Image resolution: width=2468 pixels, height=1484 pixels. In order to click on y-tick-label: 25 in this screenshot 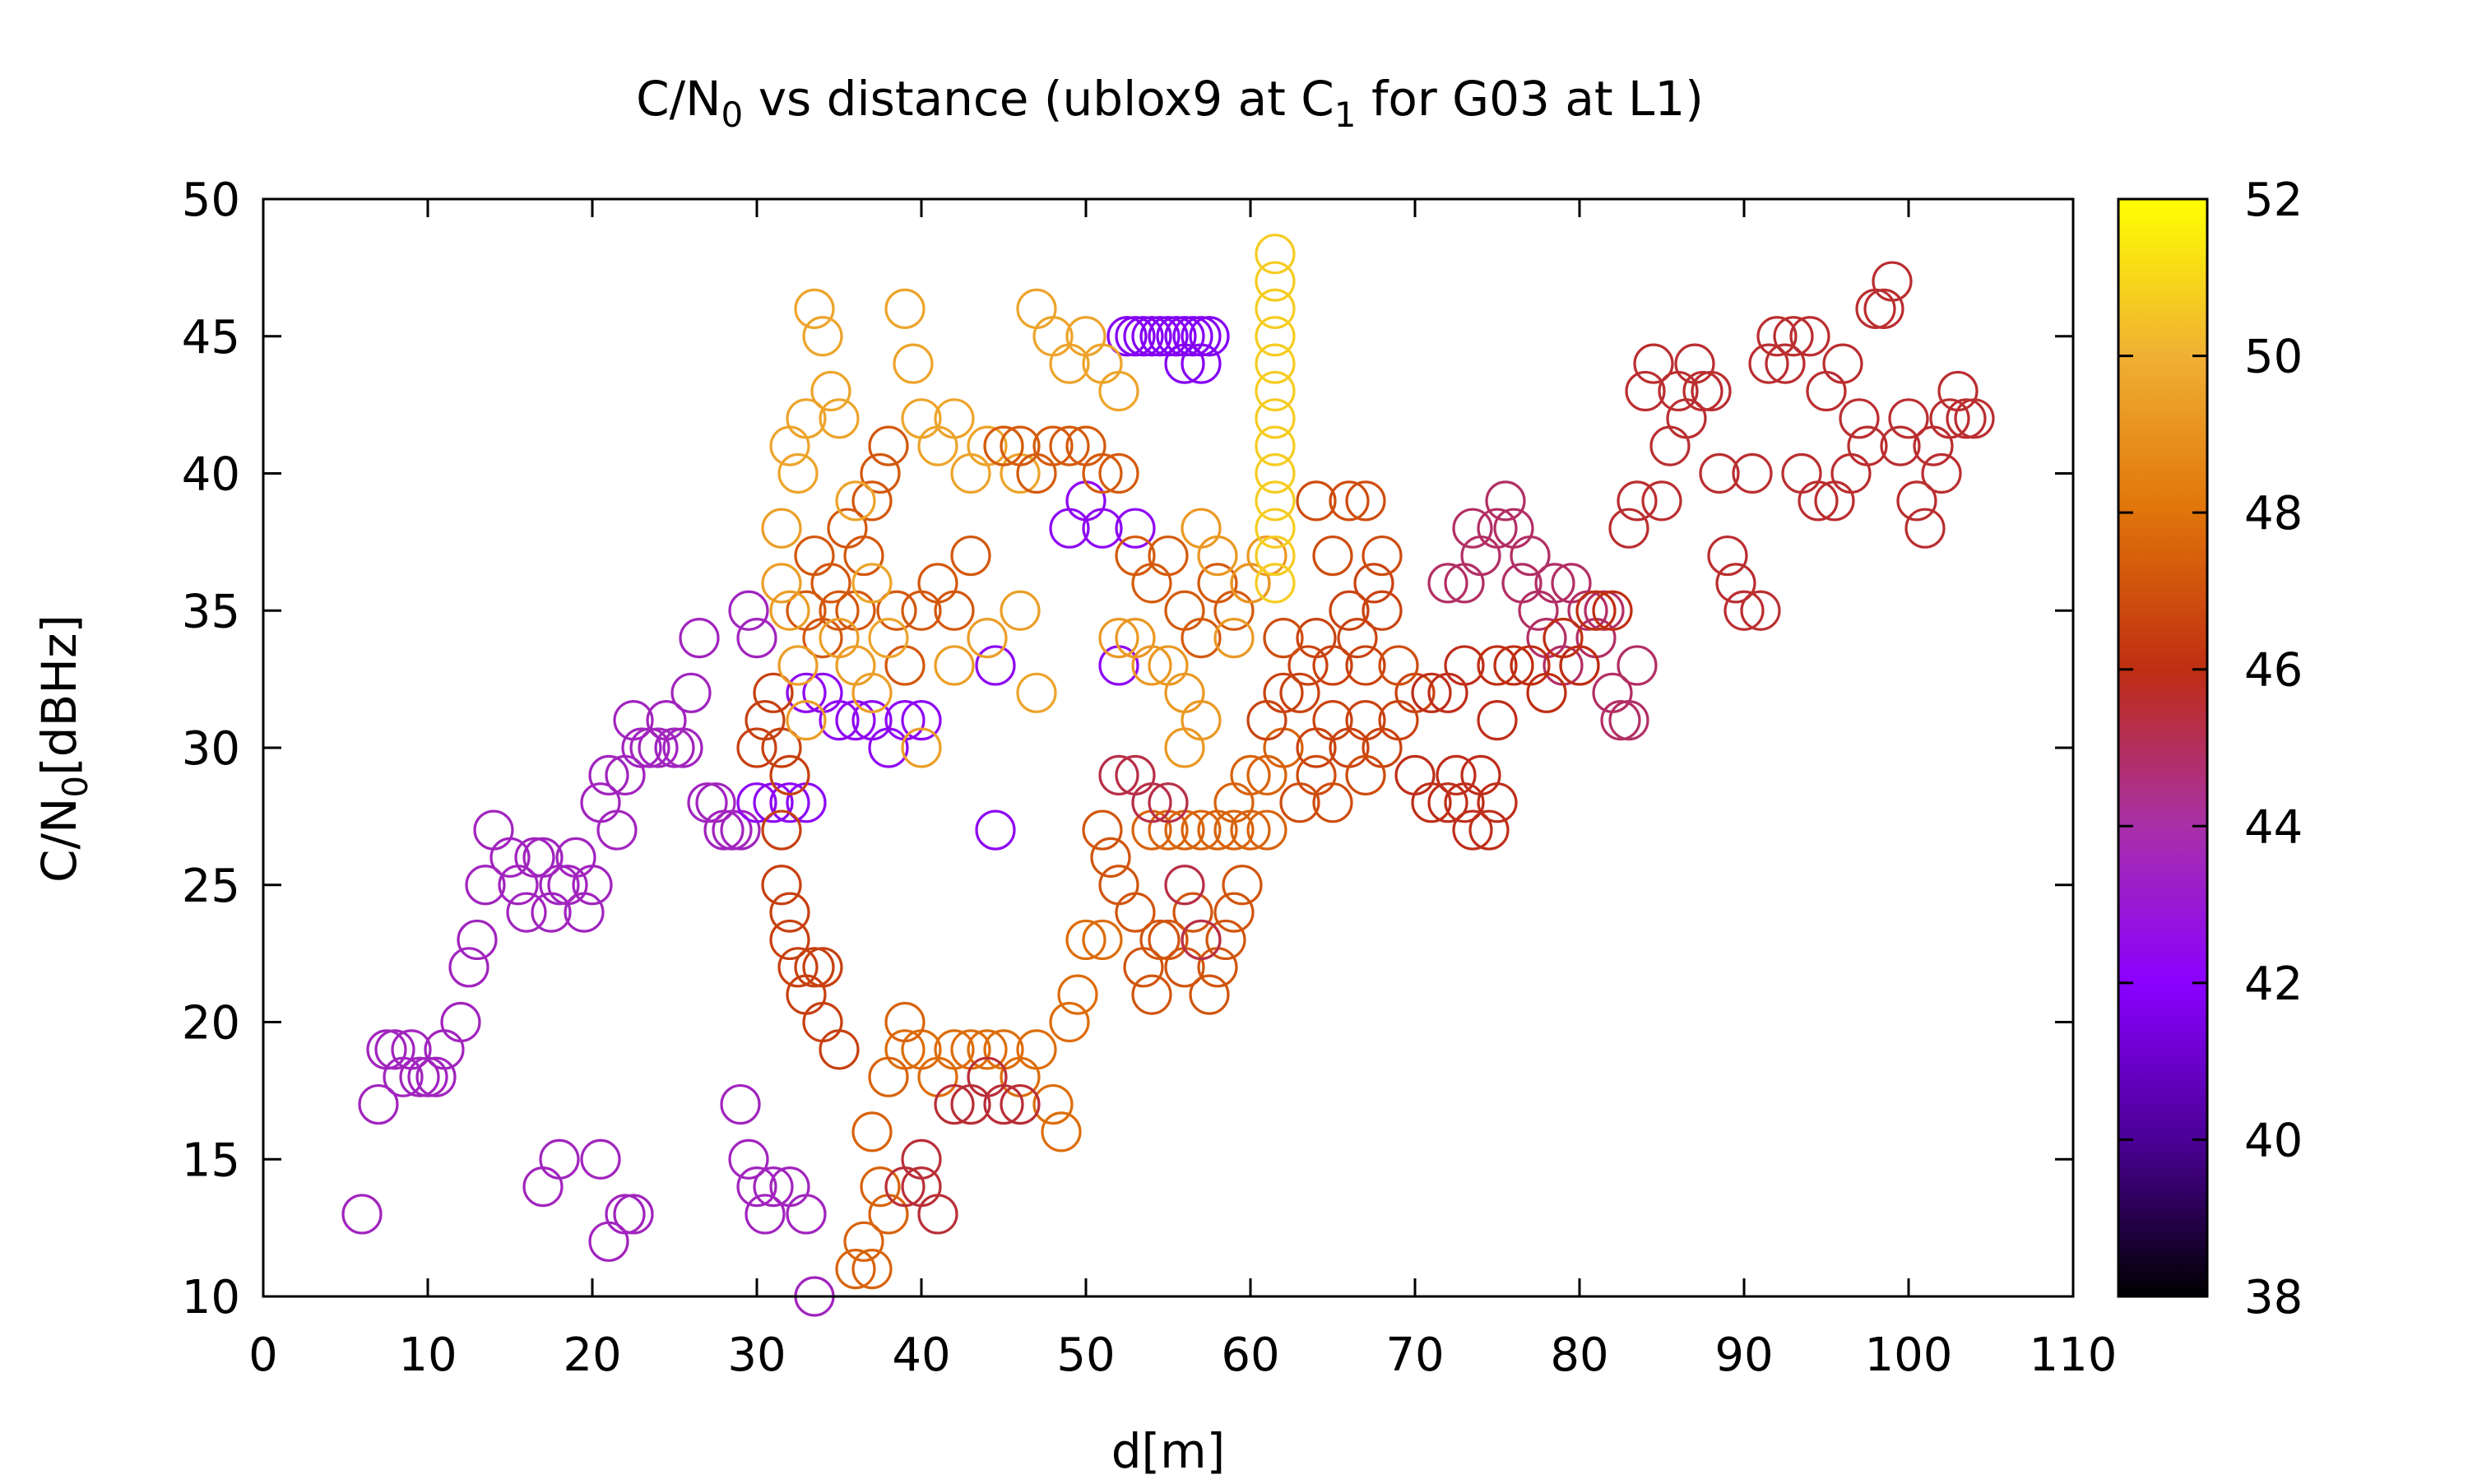, I will do `click(211, 886)`.